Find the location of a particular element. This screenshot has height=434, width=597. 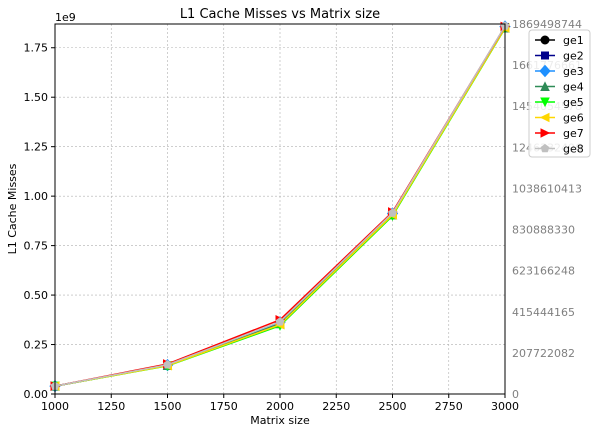

x-tick-label: 3000 is located at coordinates (505, 406).